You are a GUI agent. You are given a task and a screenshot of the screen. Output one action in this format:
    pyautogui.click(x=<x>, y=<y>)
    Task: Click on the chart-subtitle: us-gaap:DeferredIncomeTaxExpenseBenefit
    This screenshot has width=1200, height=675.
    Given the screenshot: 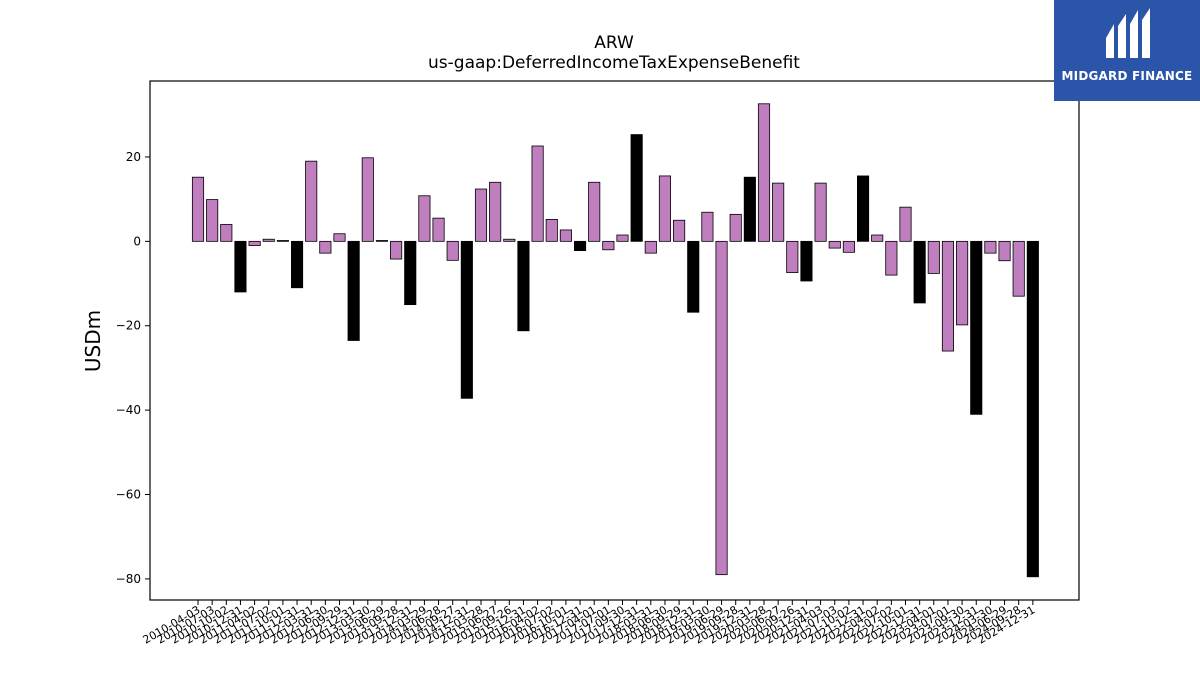 What is the action you would take?
    pyautogui.click(x=614, y=63)
    